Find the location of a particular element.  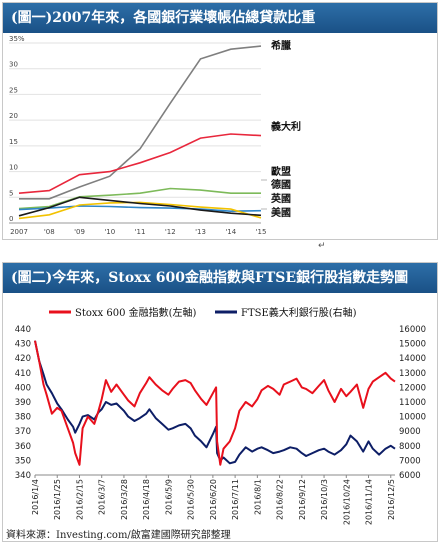

x-tick-label: '13 is located at coordinates (200, 232).